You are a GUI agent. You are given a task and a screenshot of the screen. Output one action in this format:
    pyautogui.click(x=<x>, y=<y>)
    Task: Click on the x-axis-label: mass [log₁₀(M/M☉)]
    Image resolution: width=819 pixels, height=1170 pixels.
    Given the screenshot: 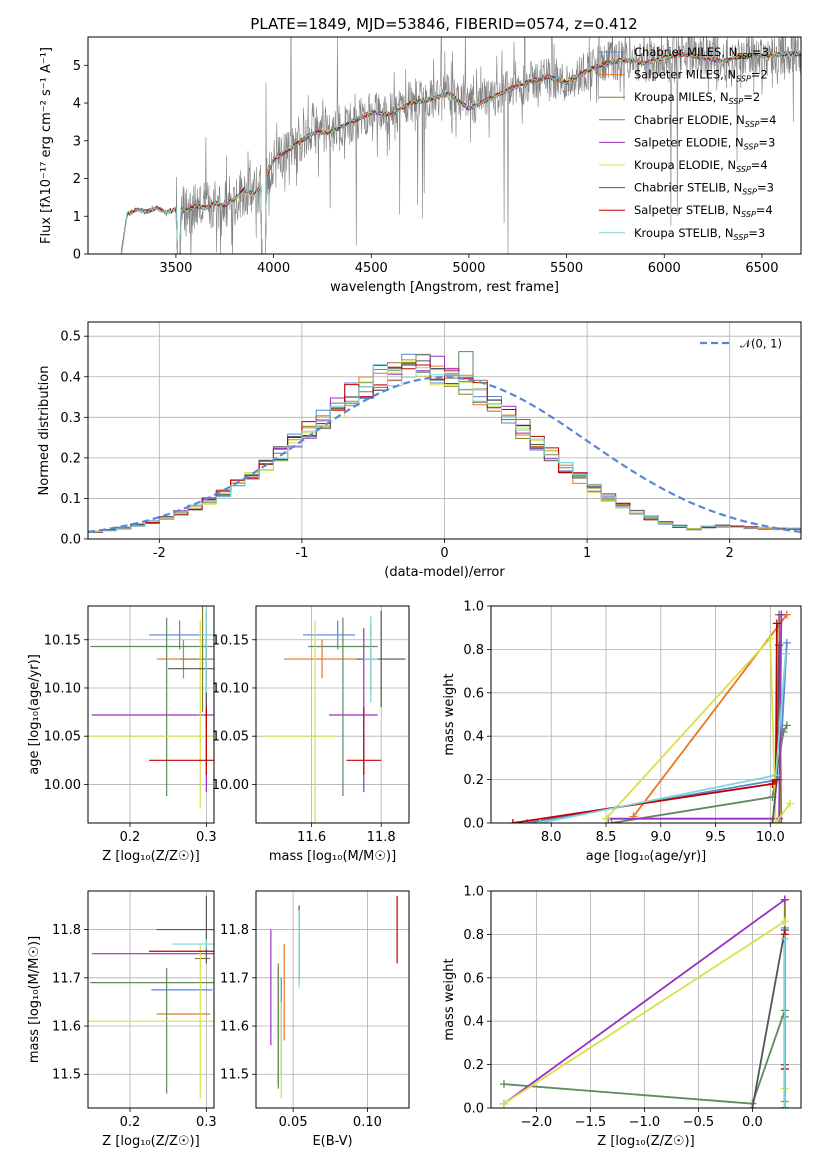 What is the action you would take?
    pyautogui.click(x=332, y=856)
    